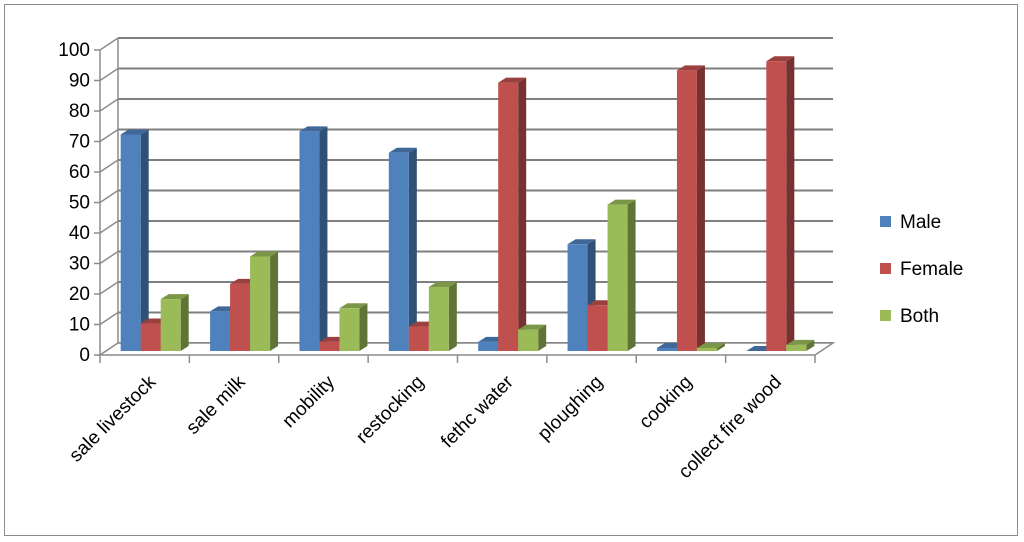 The width and height of the screenshot is (1024, 542). Describe the element at coordinates (84, 355) in the screenshot. I see `y-tick-label: 0` at that location.